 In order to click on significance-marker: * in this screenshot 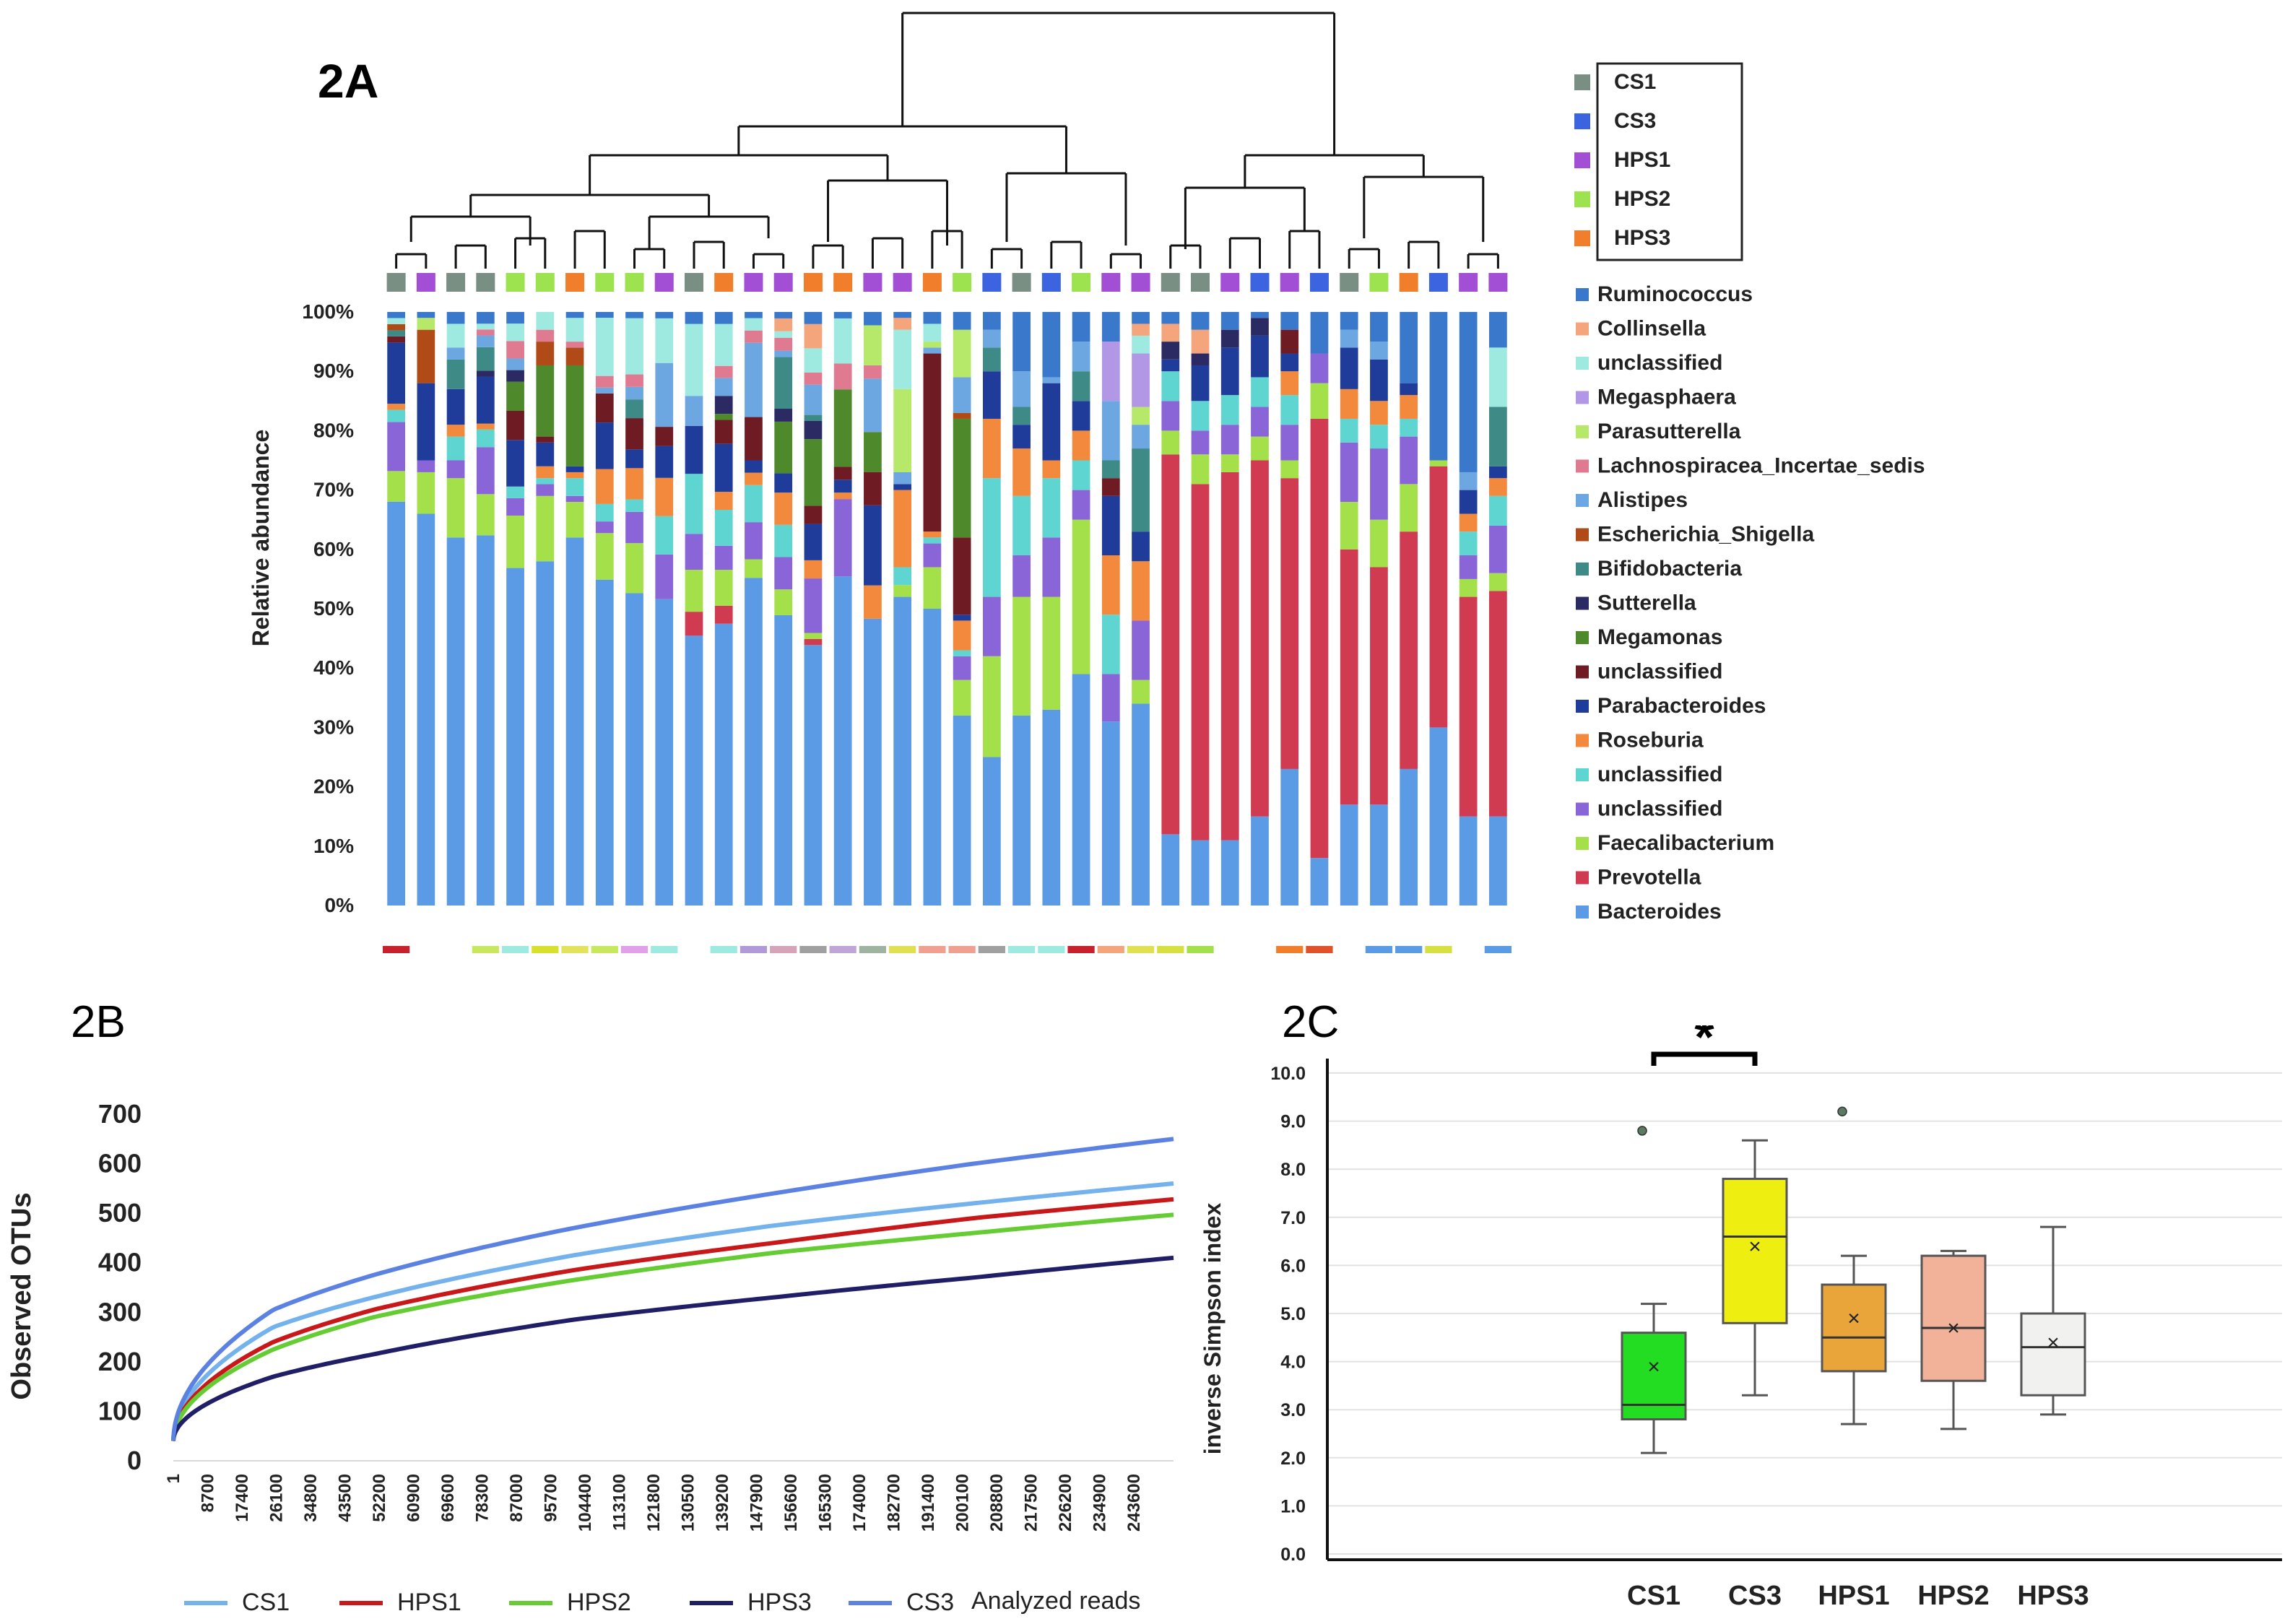, I will do `click(1704, 1045)`.